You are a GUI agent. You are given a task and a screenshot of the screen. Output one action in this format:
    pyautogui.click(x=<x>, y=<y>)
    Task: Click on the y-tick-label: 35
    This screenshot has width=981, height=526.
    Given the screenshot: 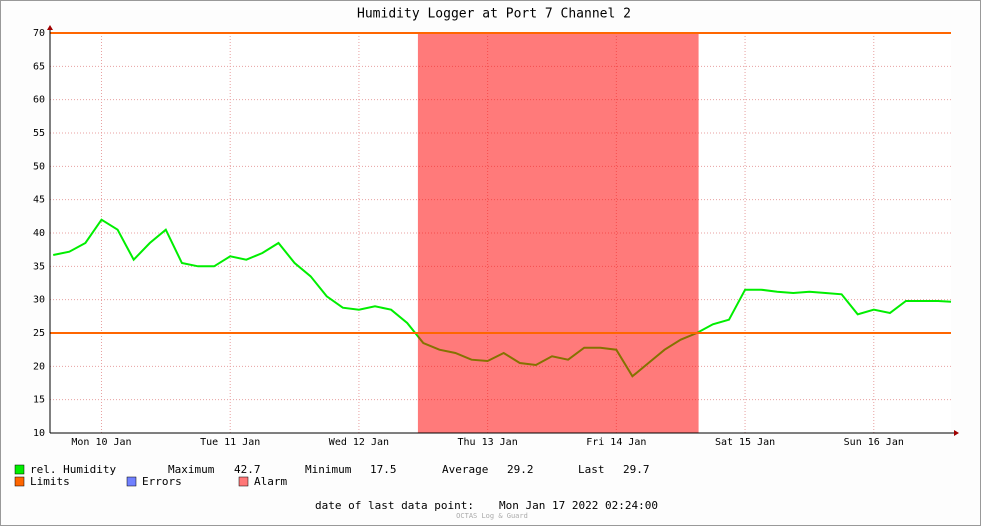 What is the action you would take?
    pyautogui.click(x=39, y=266)
    